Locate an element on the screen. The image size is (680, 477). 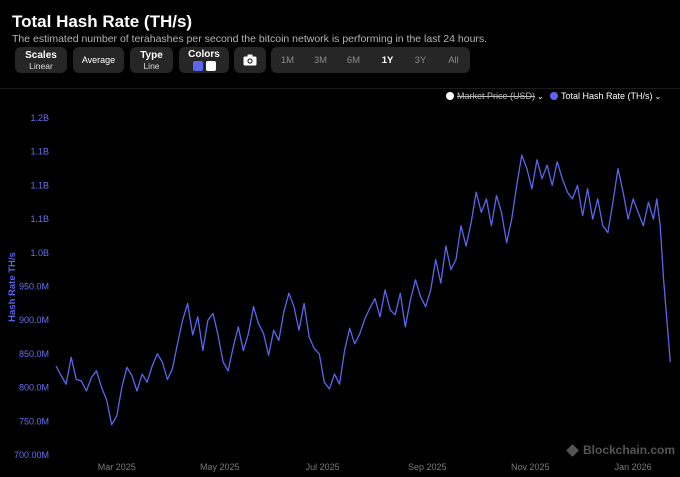
average-label: Average is located at coordinates (98, 60).